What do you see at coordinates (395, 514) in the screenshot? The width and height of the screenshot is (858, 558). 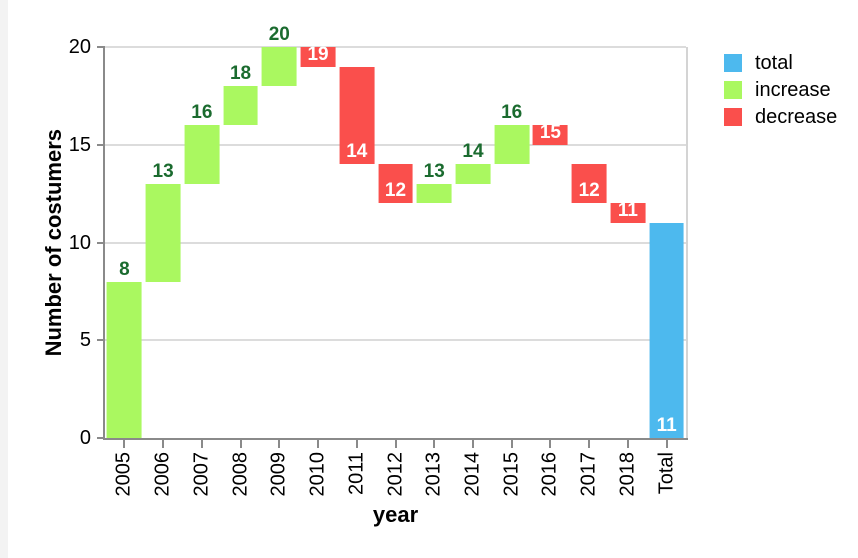 I see `x-axis-title: year` at bounding box center [395, 514].